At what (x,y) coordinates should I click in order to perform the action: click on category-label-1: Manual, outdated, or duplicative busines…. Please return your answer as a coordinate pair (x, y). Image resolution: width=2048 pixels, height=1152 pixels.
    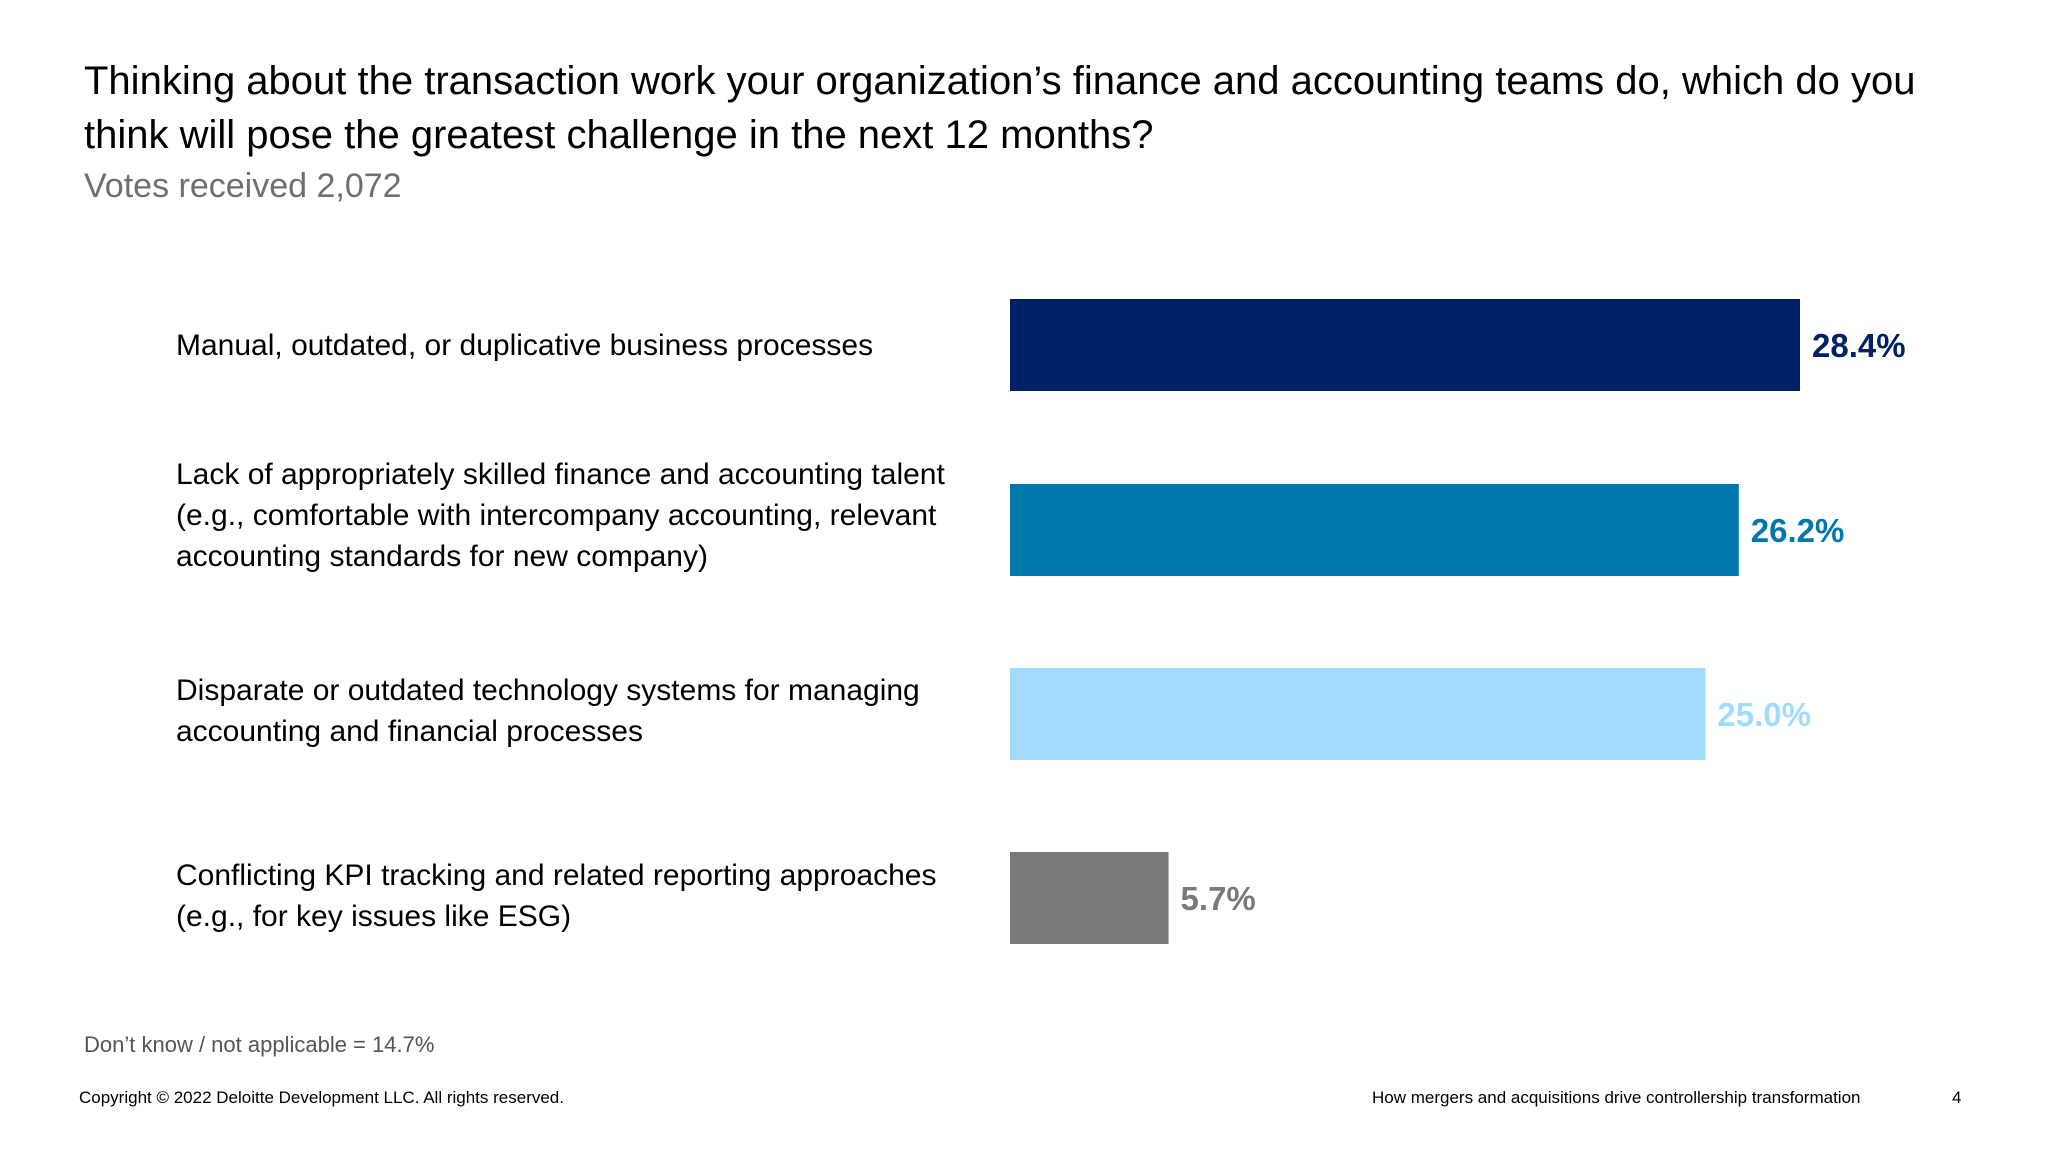
    Looking at the image, I should click on (525, 345).